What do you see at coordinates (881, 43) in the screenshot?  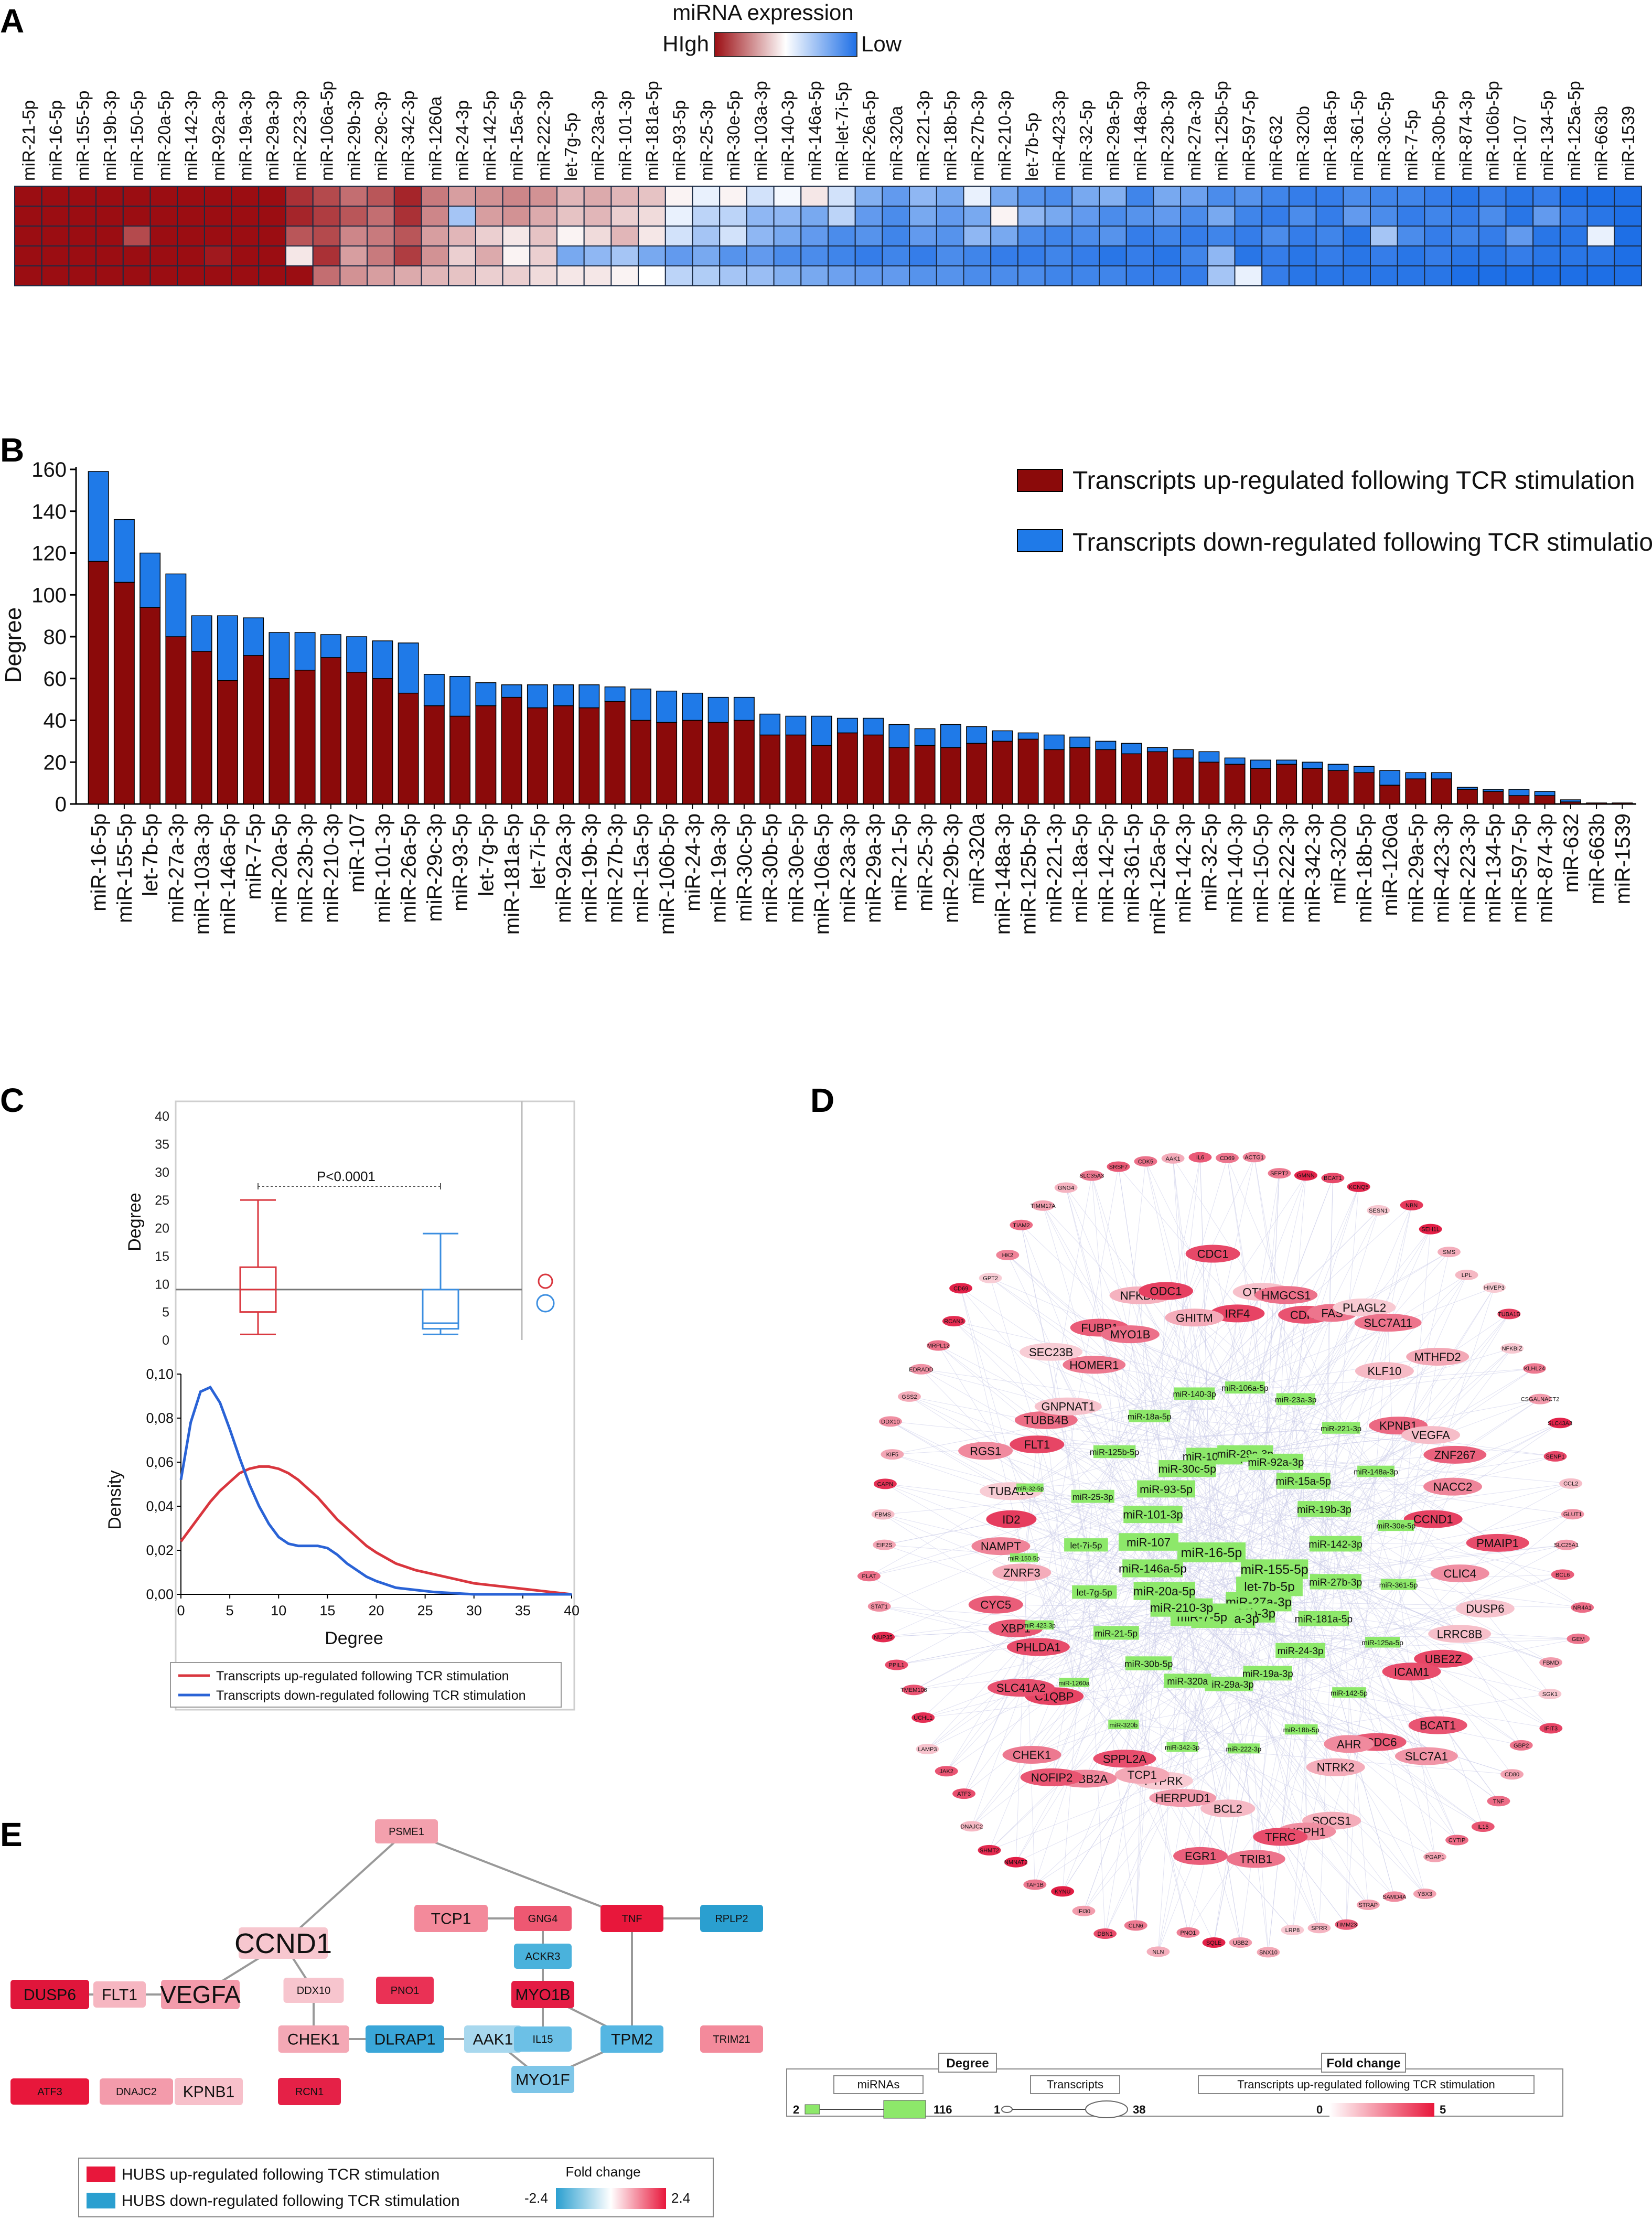 I see `heatmap-legend-low: Low` at bounding box center [881, 43].